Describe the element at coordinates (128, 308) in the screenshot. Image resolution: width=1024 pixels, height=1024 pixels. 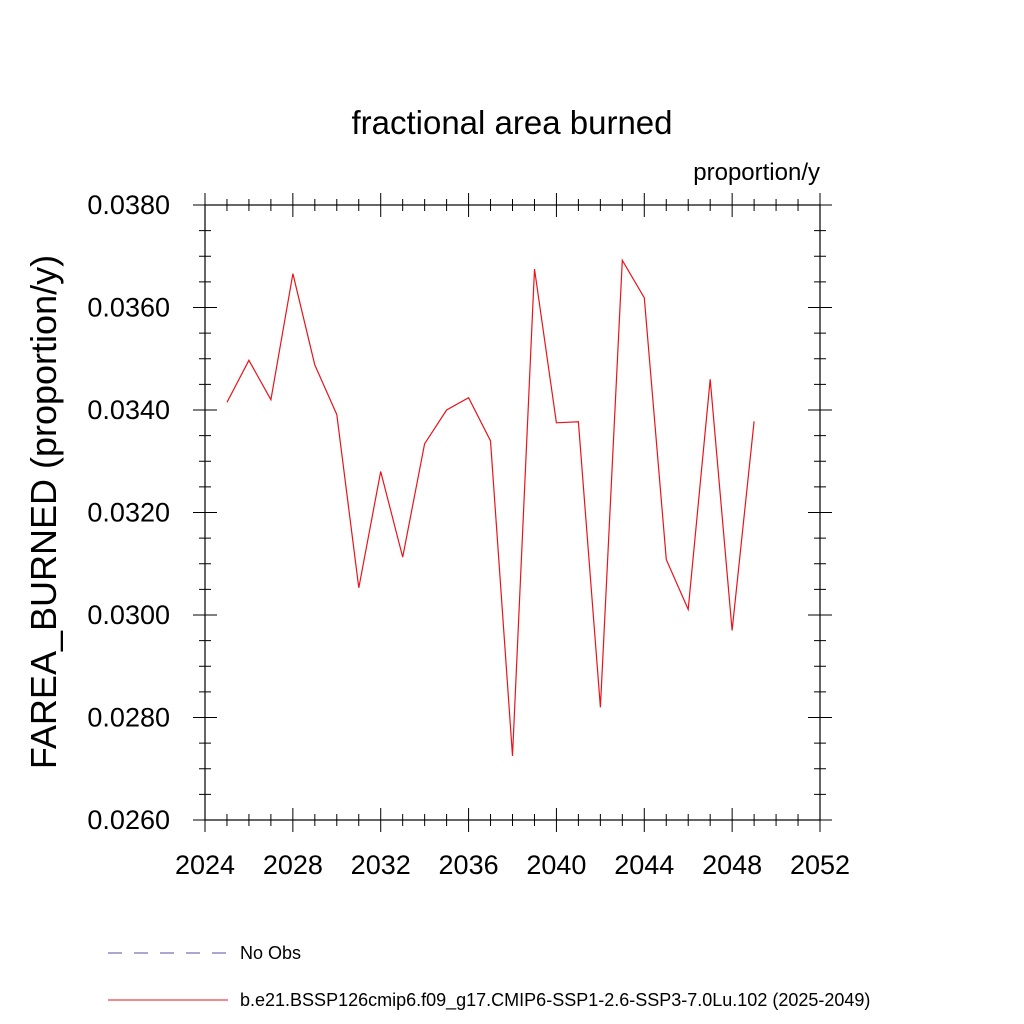
I see `y-tick-label: 0.0360` at that location.